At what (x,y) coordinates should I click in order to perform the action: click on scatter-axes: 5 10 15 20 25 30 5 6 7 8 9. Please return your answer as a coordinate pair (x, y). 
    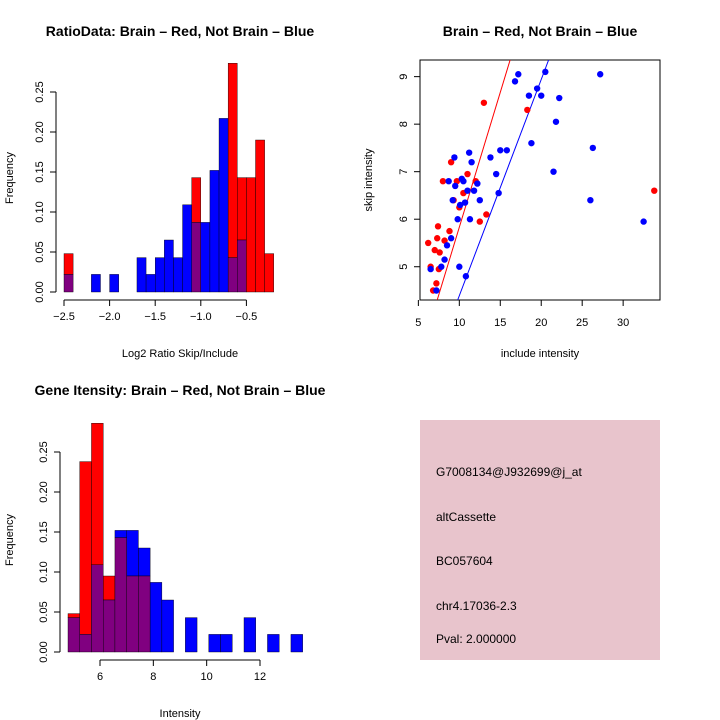
    Looking at the image, I should click on (513, 201).